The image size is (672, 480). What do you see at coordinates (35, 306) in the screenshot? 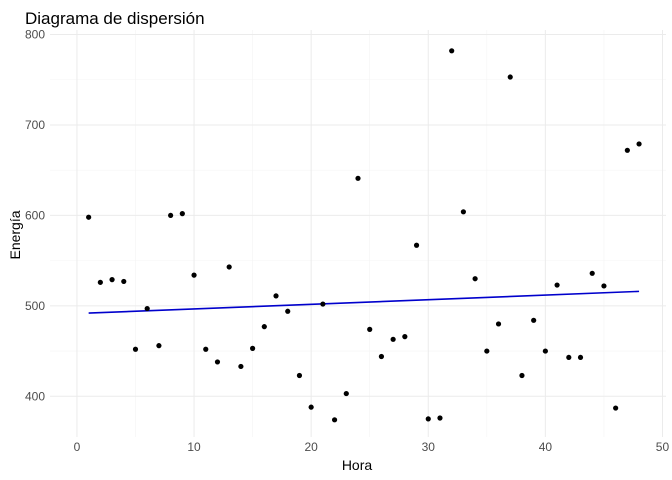
I see `y-tick-label: 500` at bounding box center [35, 306].